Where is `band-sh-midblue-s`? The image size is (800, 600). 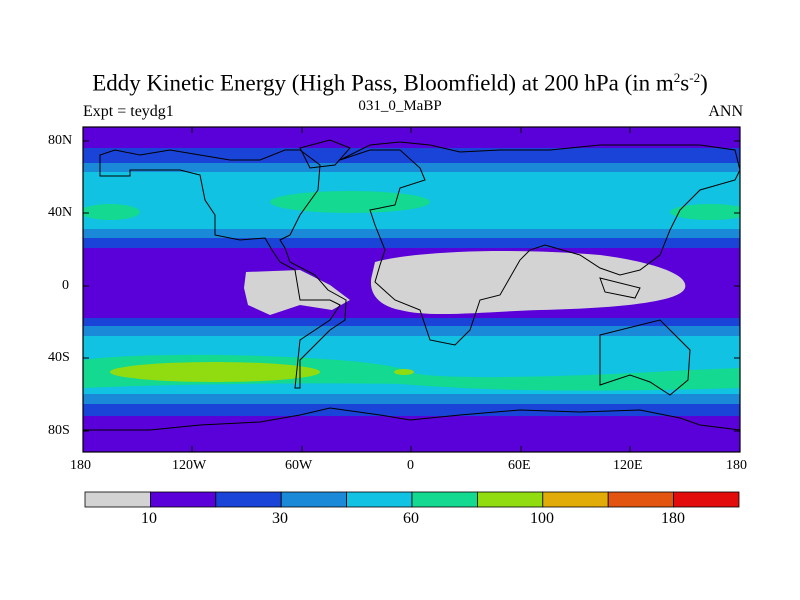 band-sh-midblue-s is located at coordinates (411, 400).